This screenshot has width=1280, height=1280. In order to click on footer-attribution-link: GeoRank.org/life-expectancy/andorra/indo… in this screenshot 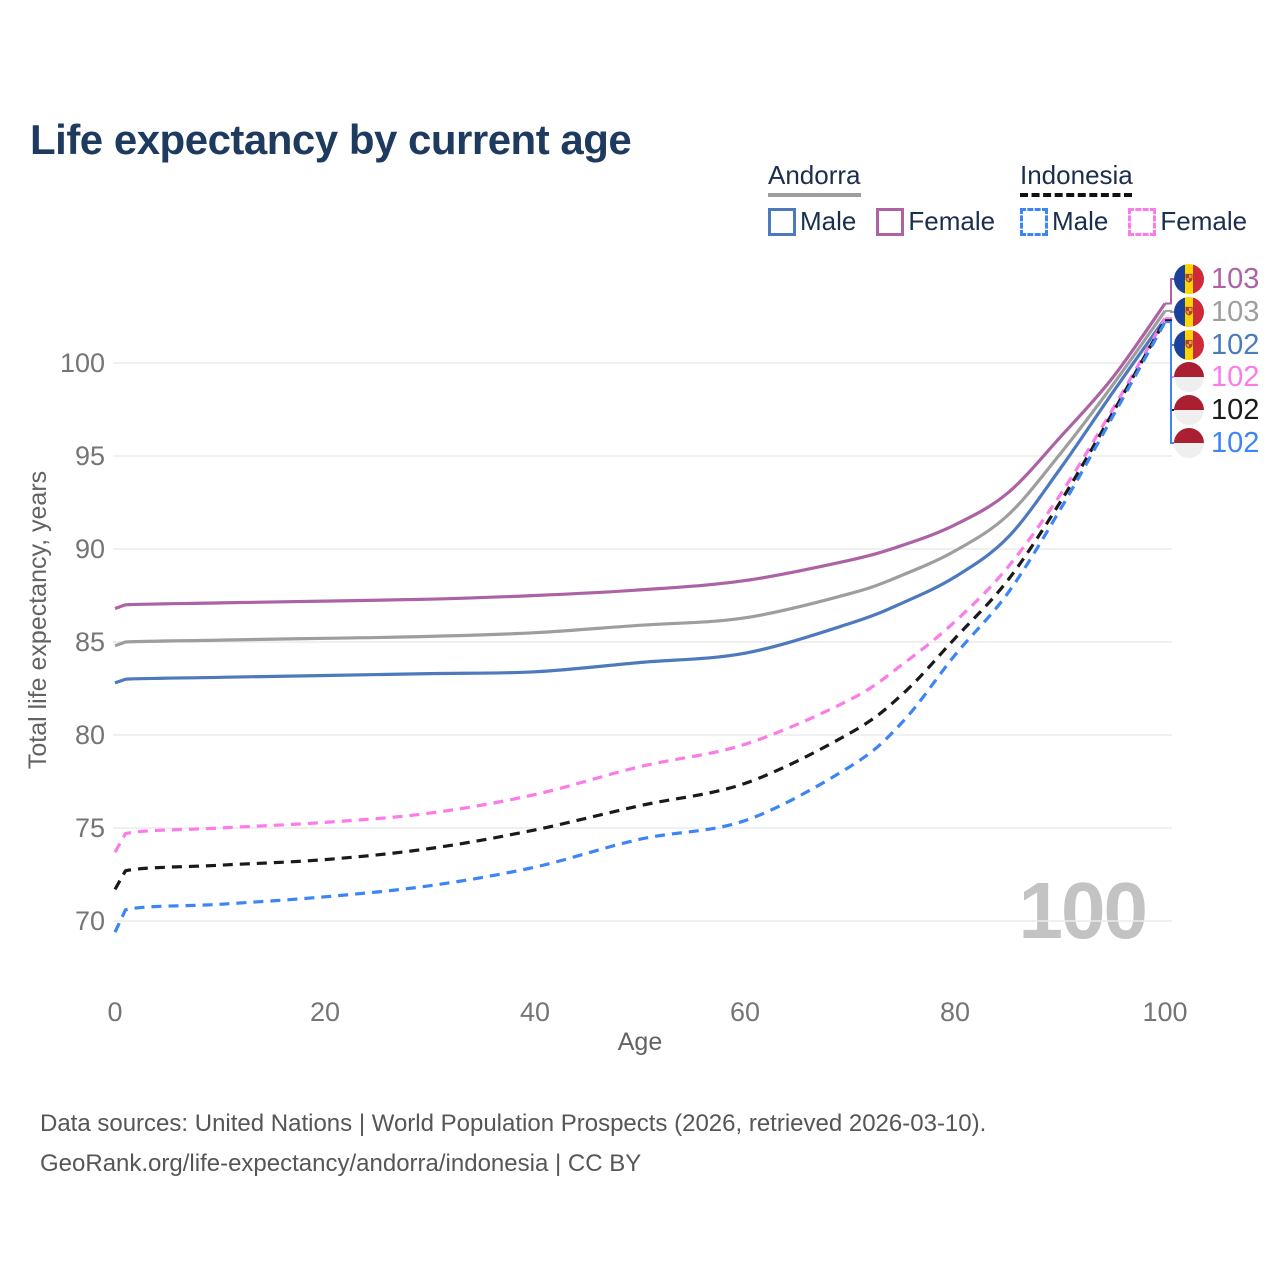, I will do `click(341, 1163)`.